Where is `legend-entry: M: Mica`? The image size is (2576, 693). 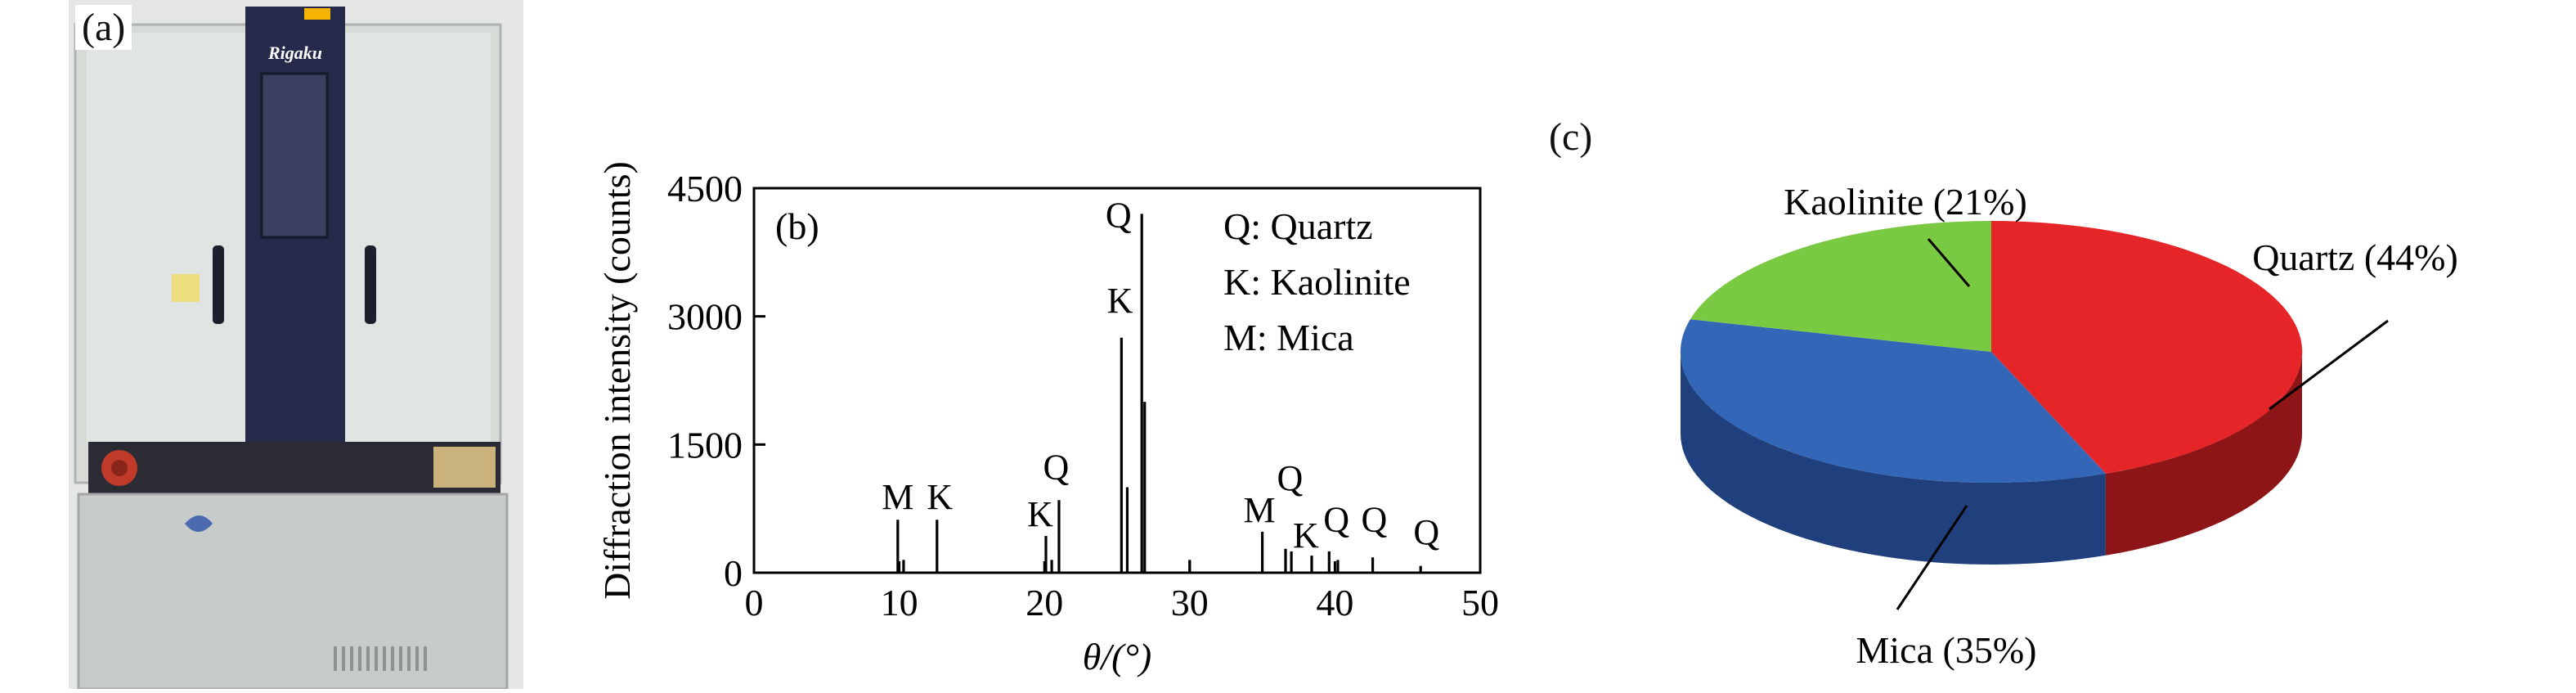 legend-entry: M: Mica is located at coordinates (1288, 338).